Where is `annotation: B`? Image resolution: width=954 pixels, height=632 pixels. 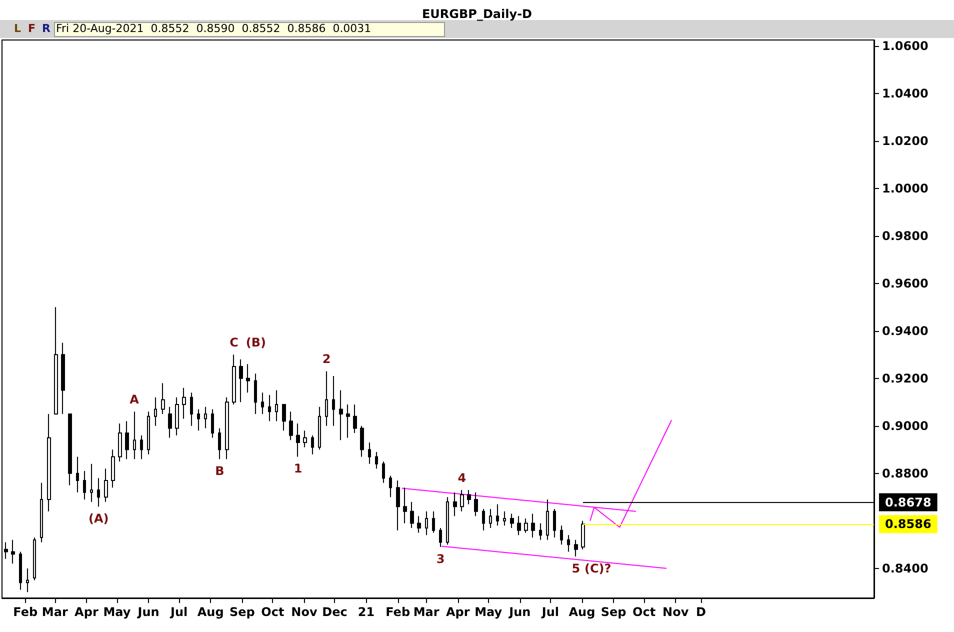
annotation: B is located at coordinates (219, 471).